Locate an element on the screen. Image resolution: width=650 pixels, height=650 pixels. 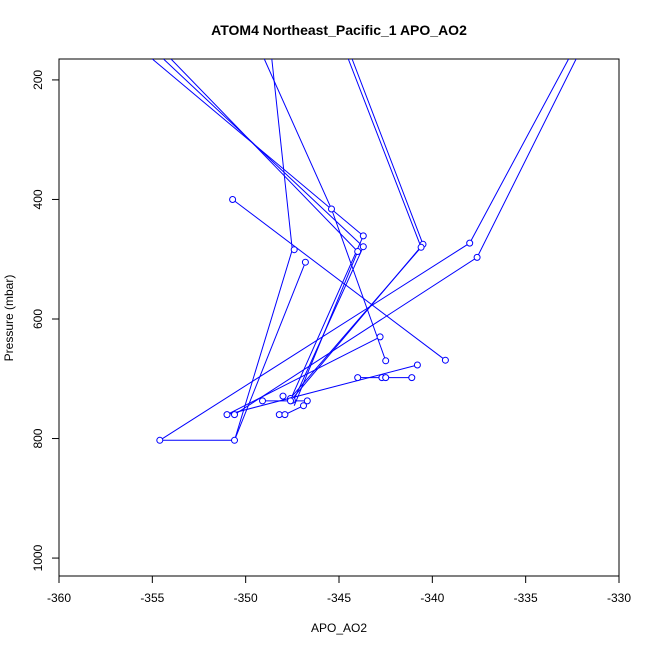
x-tick-label: -330 is located at coordinates (619, 598).